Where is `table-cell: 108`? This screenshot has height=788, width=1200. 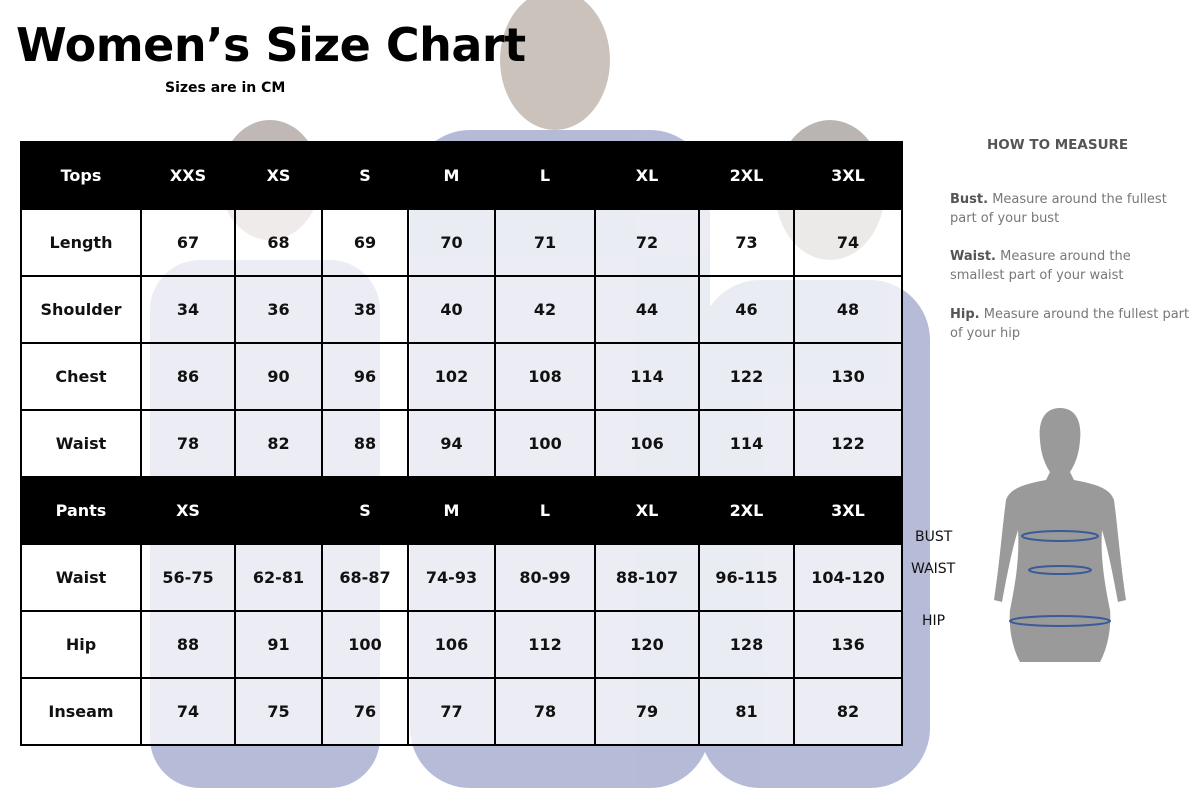 table-cell: 108 is located at coordinates (545, 376).